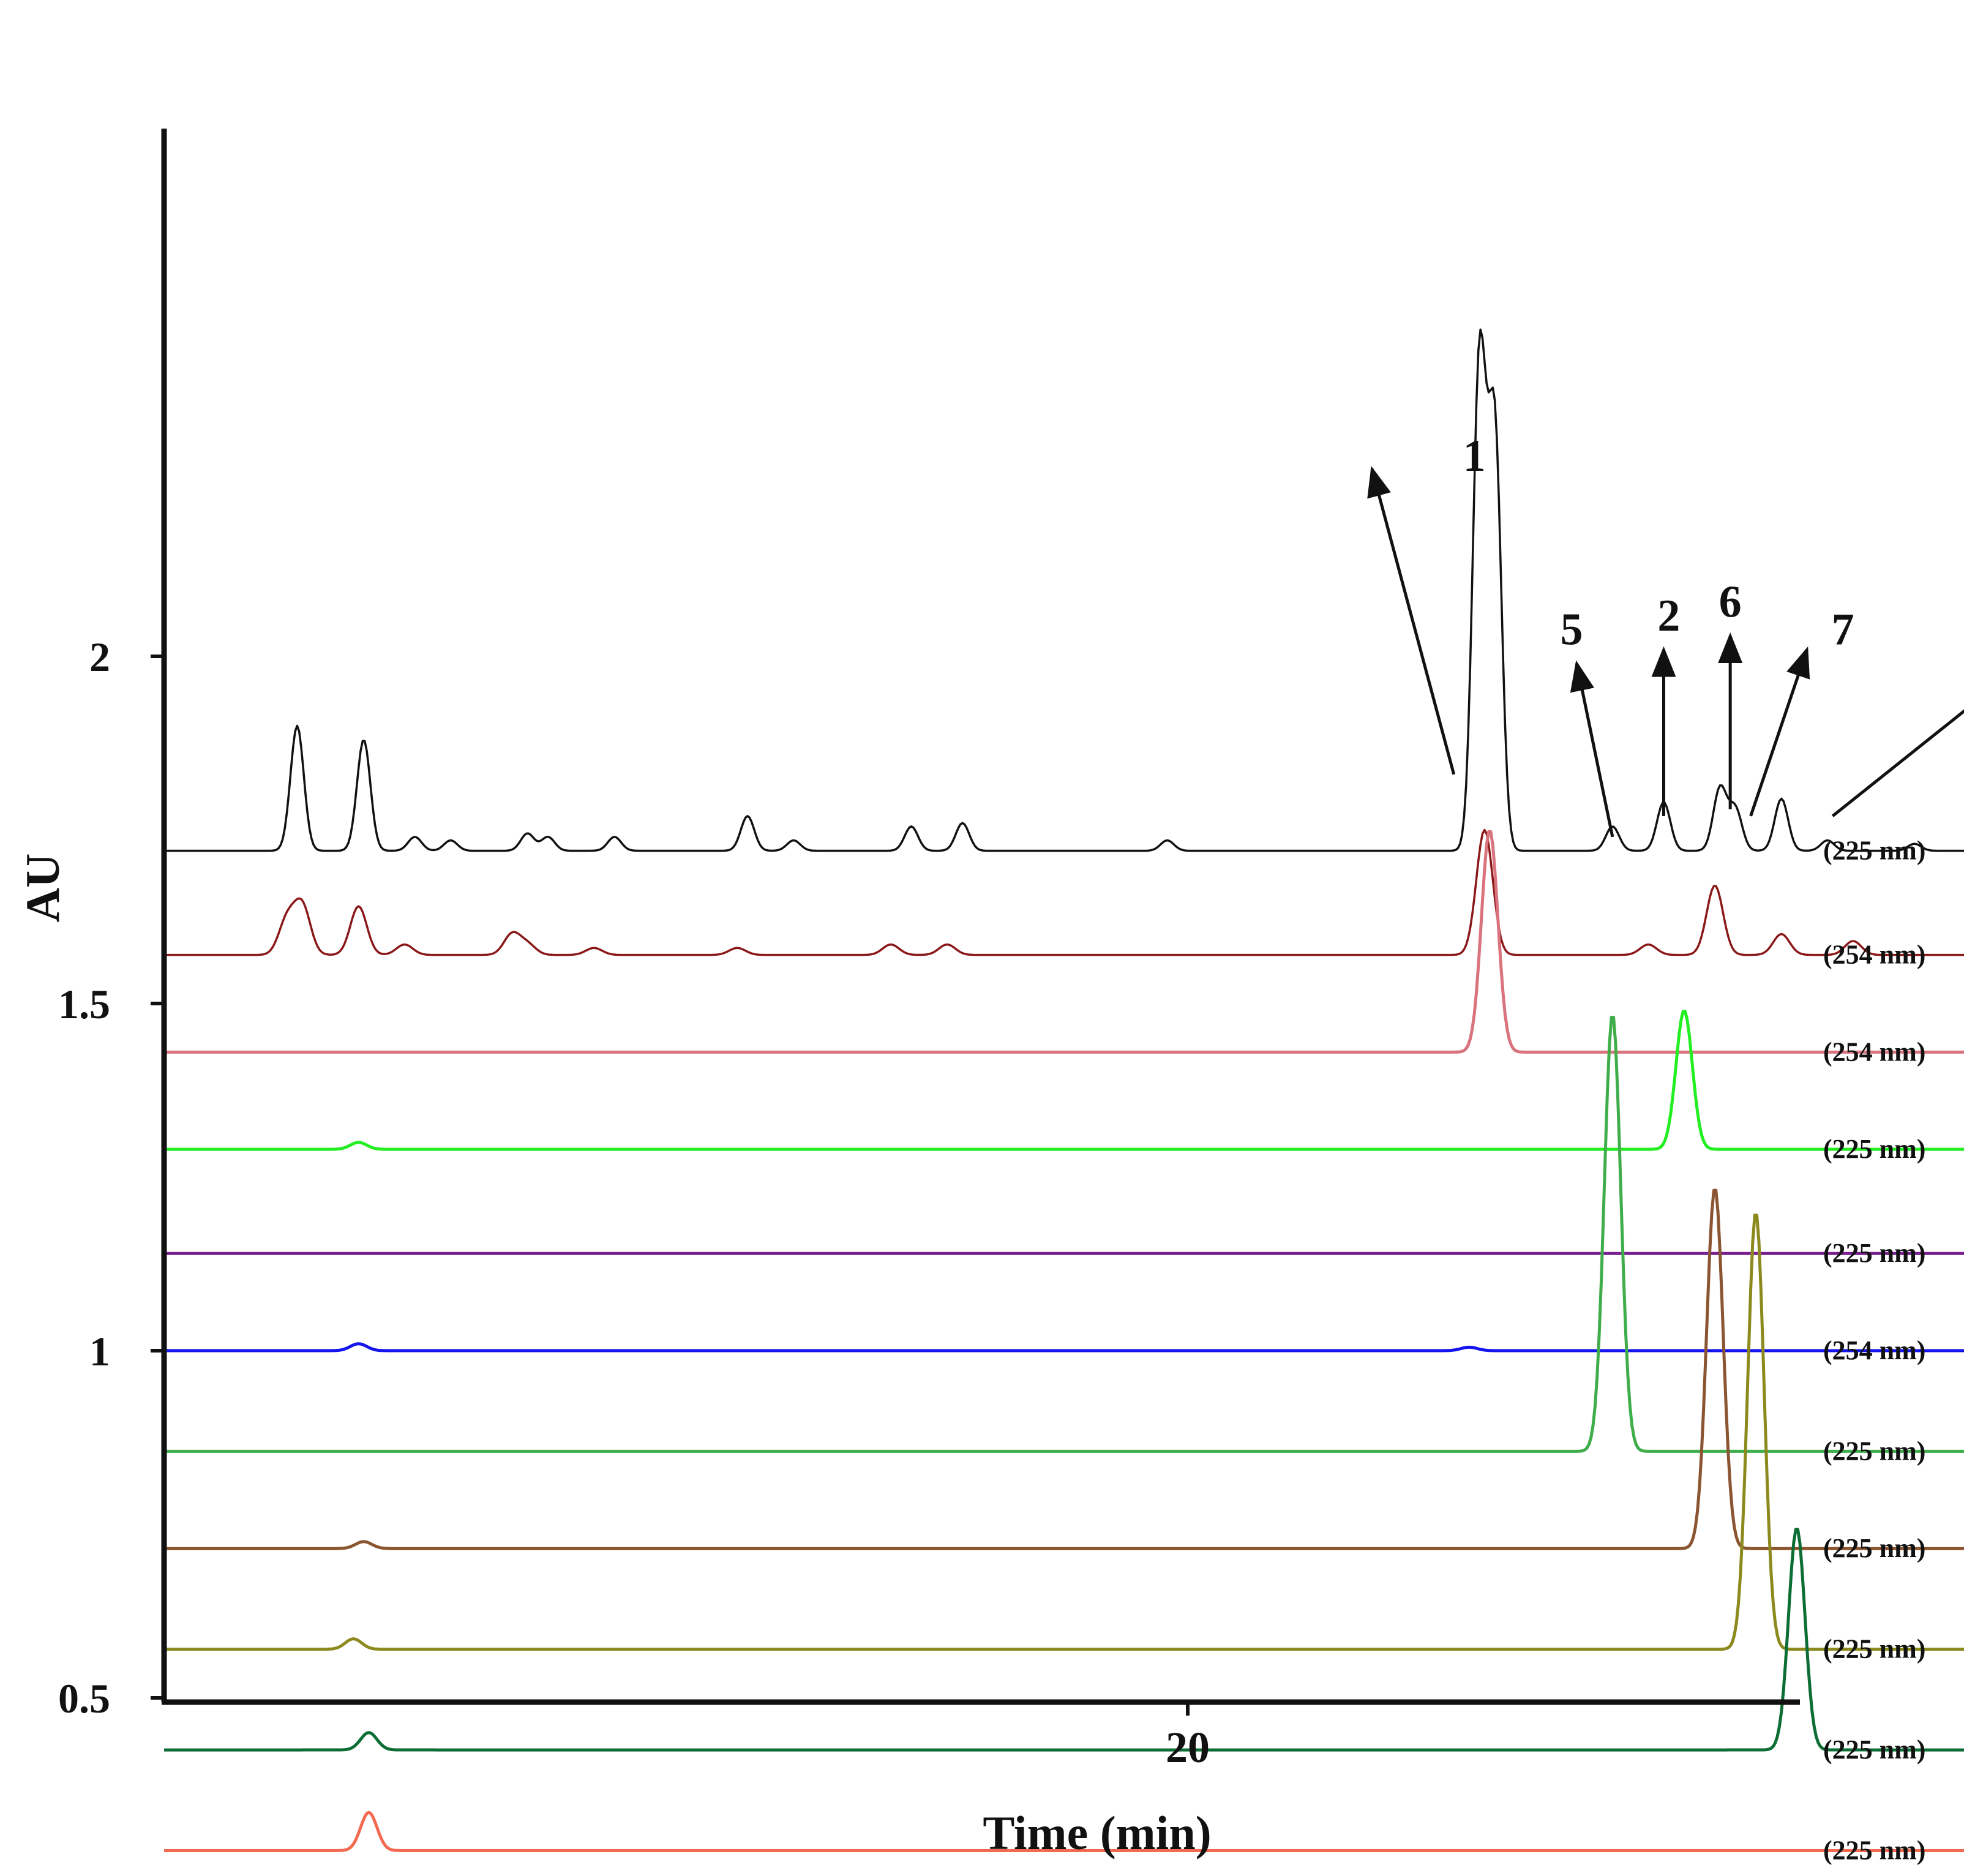 The image size is (1964, 1876). Describe the element at coordinates (1874, 1548) in the screenshot. I see `trace-label-8: (225 nm)` at that location.